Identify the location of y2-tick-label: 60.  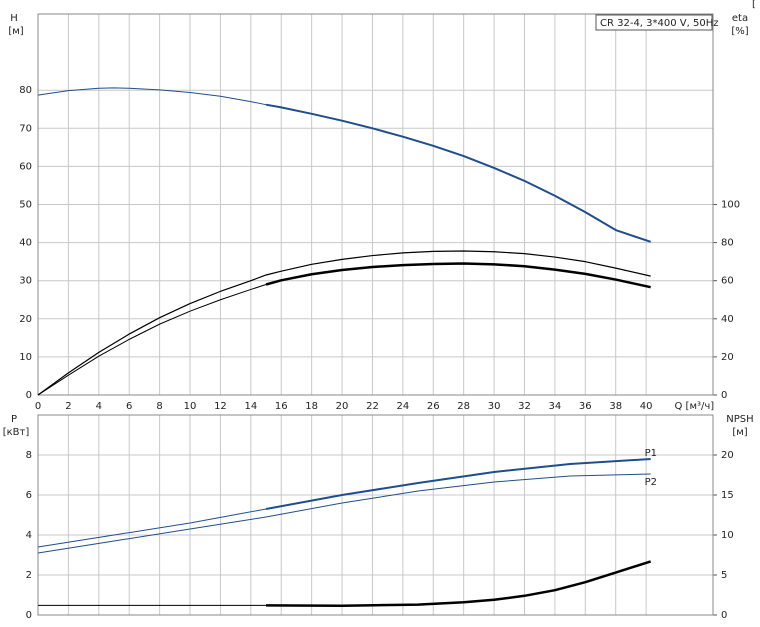
(727, 281).